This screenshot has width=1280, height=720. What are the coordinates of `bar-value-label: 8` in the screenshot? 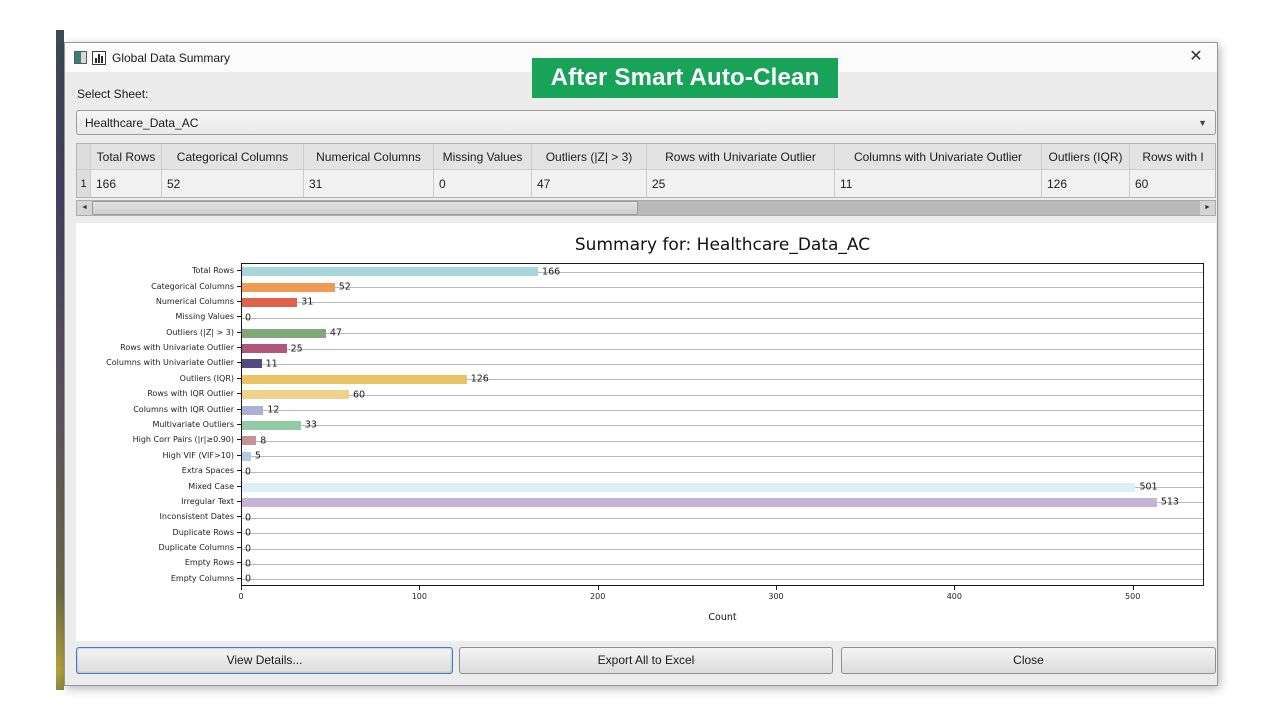 It's located at (263, 441).